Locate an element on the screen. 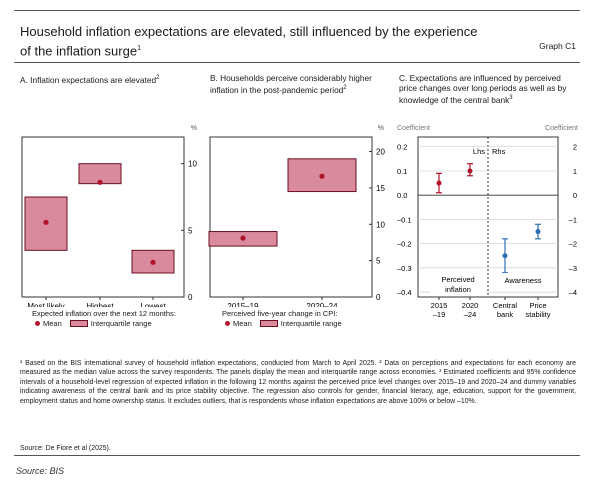 This screenshot has width=590, height=491. b-ytick-label: 0 is located at coordinates (378, 297).